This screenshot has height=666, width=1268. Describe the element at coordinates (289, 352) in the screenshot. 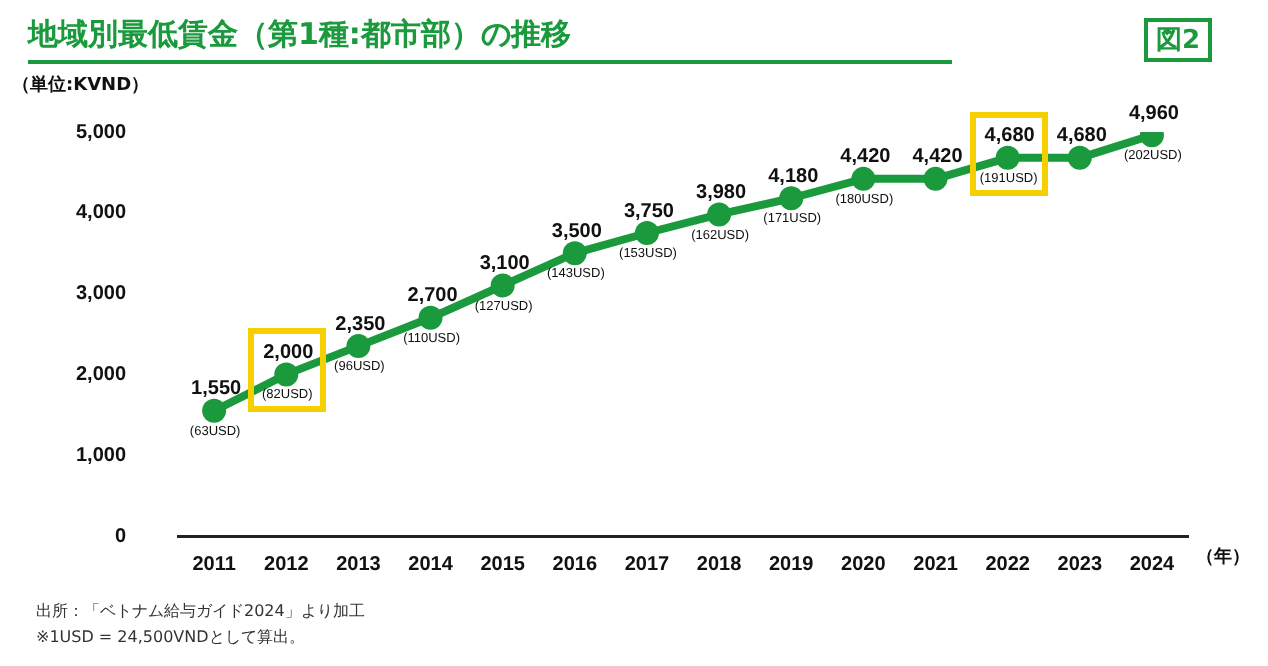

I see `data-label: 2,000` at that location.